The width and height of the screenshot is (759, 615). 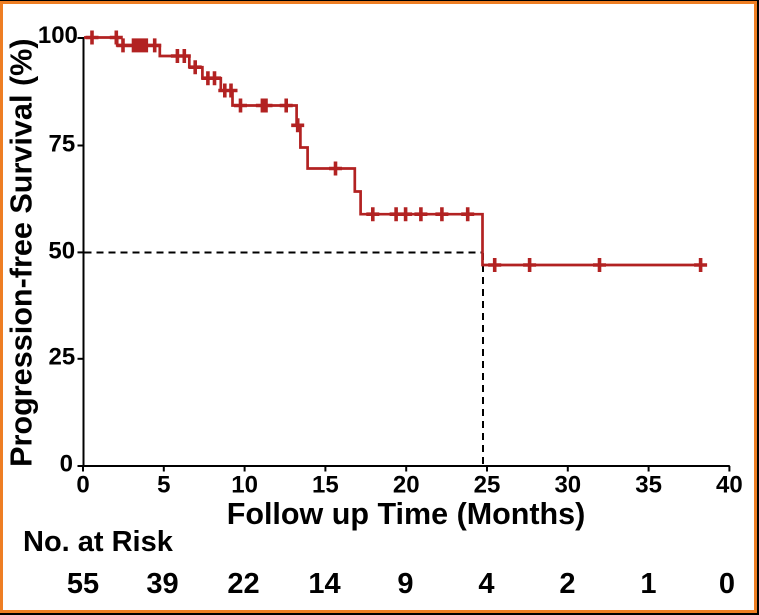 I want to click on svg-text: 5, so click(x=163, y=485).